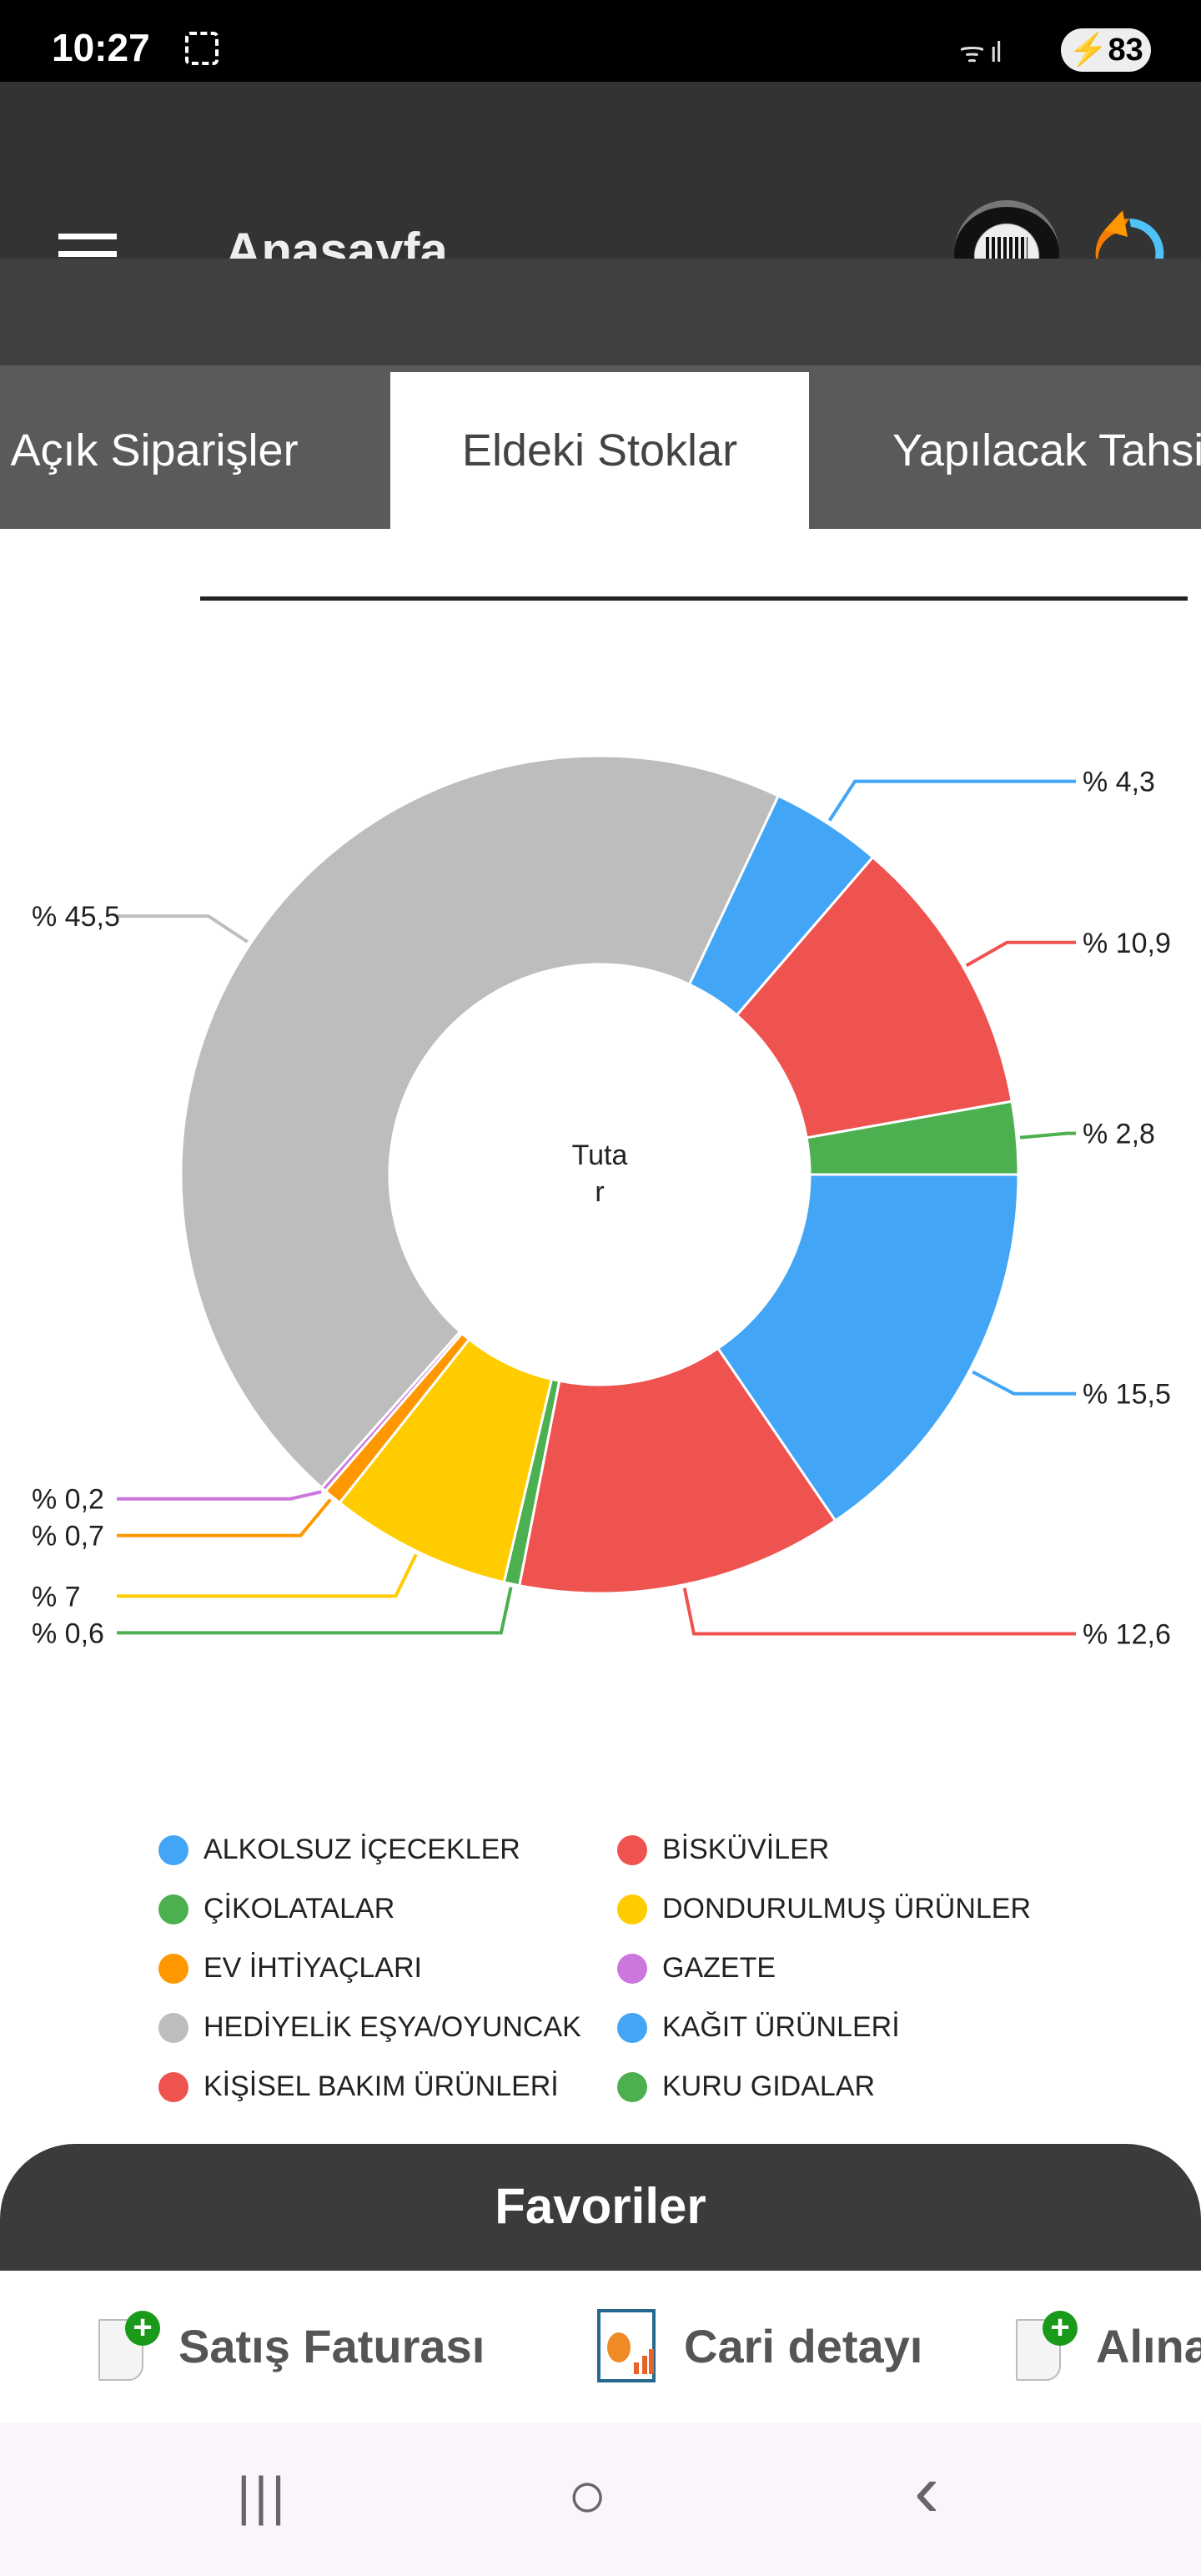  I want to click on legend-label: ALKOLSUZ İÇECEKLER, so click(362, 1849).